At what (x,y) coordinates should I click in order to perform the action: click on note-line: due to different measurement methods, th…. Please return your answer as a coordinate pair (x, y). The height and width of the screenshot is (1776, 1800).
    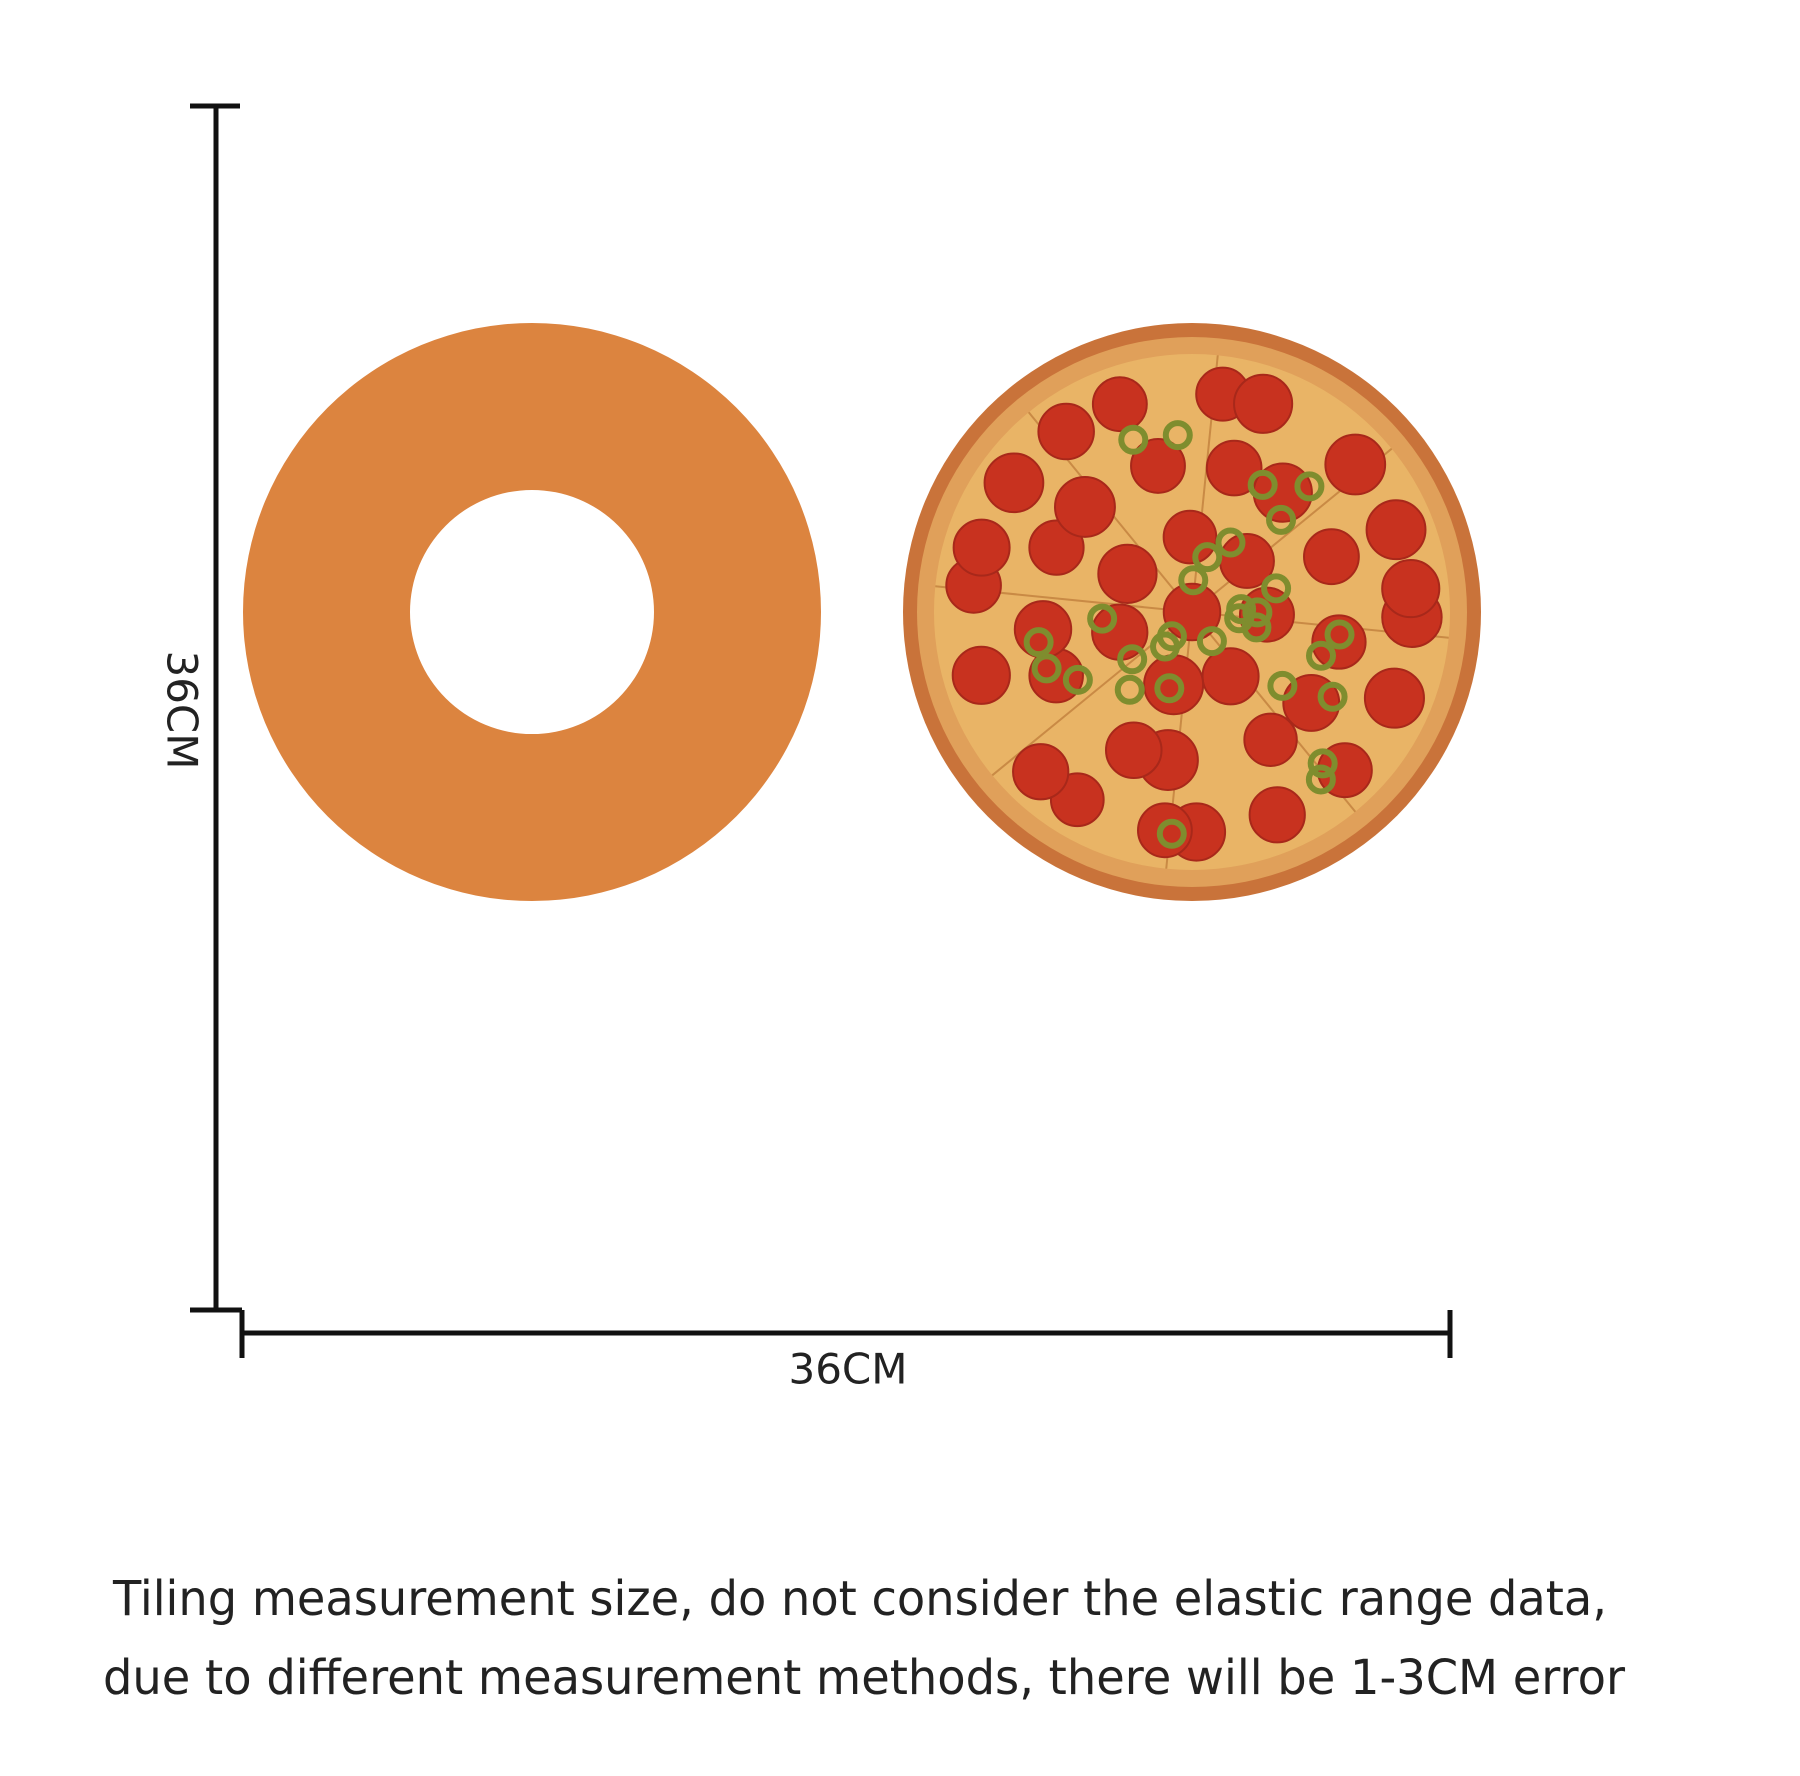
    Looking at the image, I should click on (864, 1678).